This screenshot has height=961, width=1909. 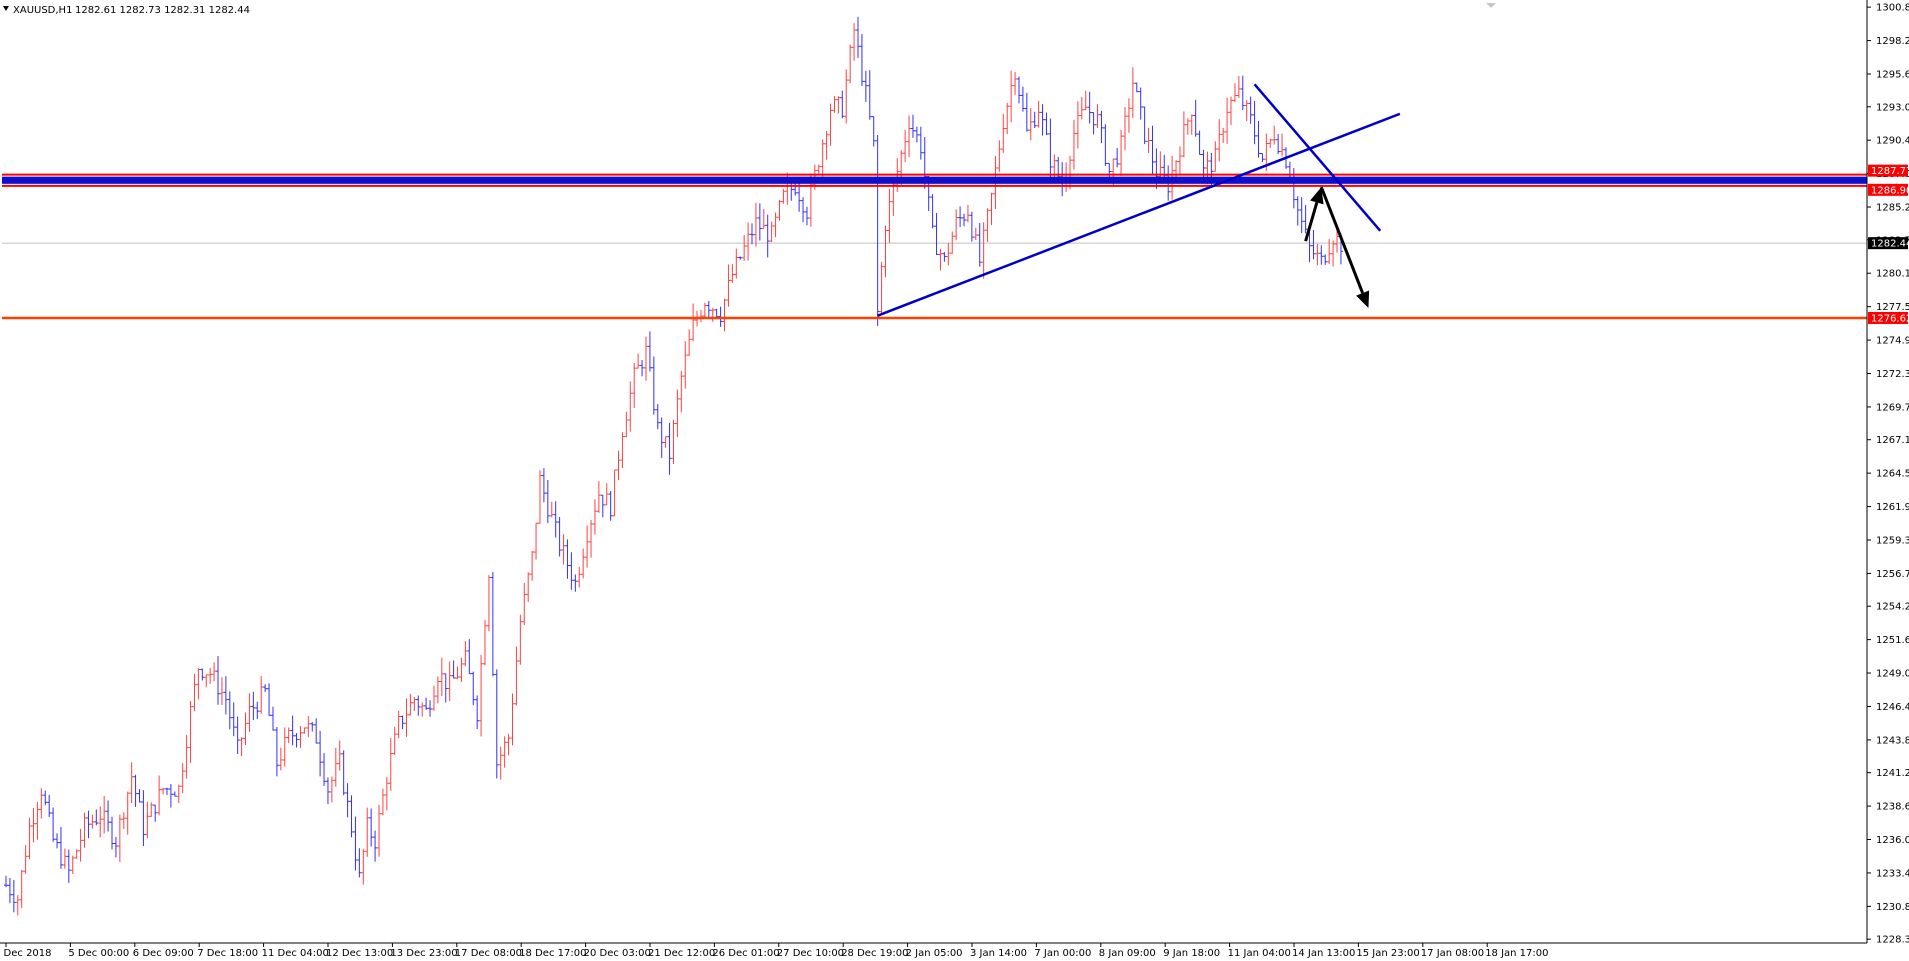 What do you see at coordinates (1314, 214) in the screenshot?
I see `arrow-up-annotation` at bounding box center [1314, 214].